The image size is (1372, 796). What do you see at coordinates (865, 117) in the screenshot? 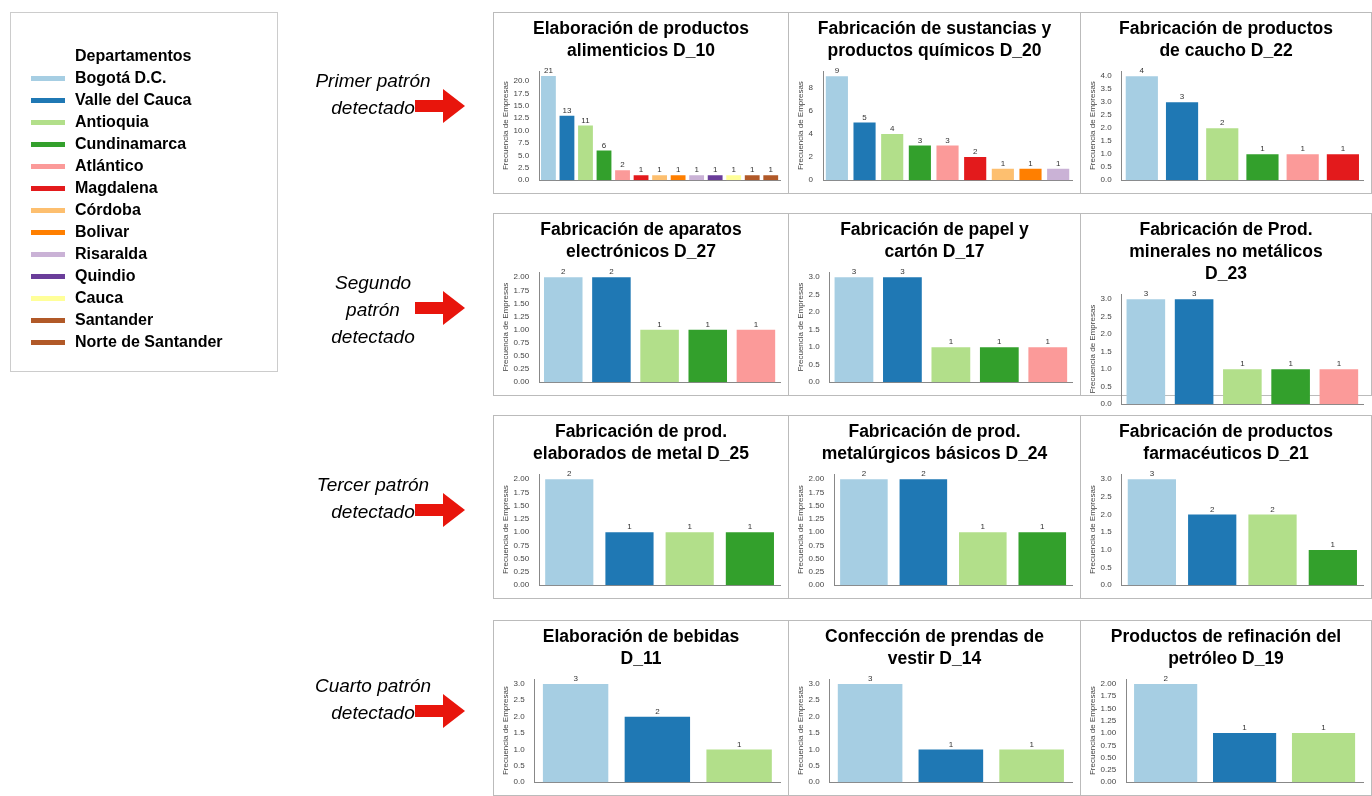
I see `data-label: 5` at bounding box center [865, 117].